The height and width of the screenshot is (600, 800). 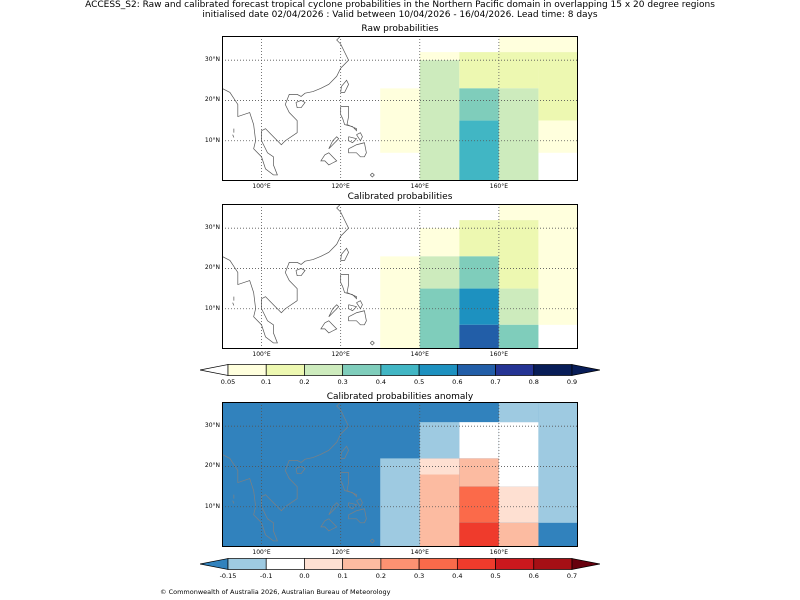 What do you see at coordinates (457, 382) in the screenshot?
I see `colorbar-tick-label: 0.6` at bounding box center [457, 382].